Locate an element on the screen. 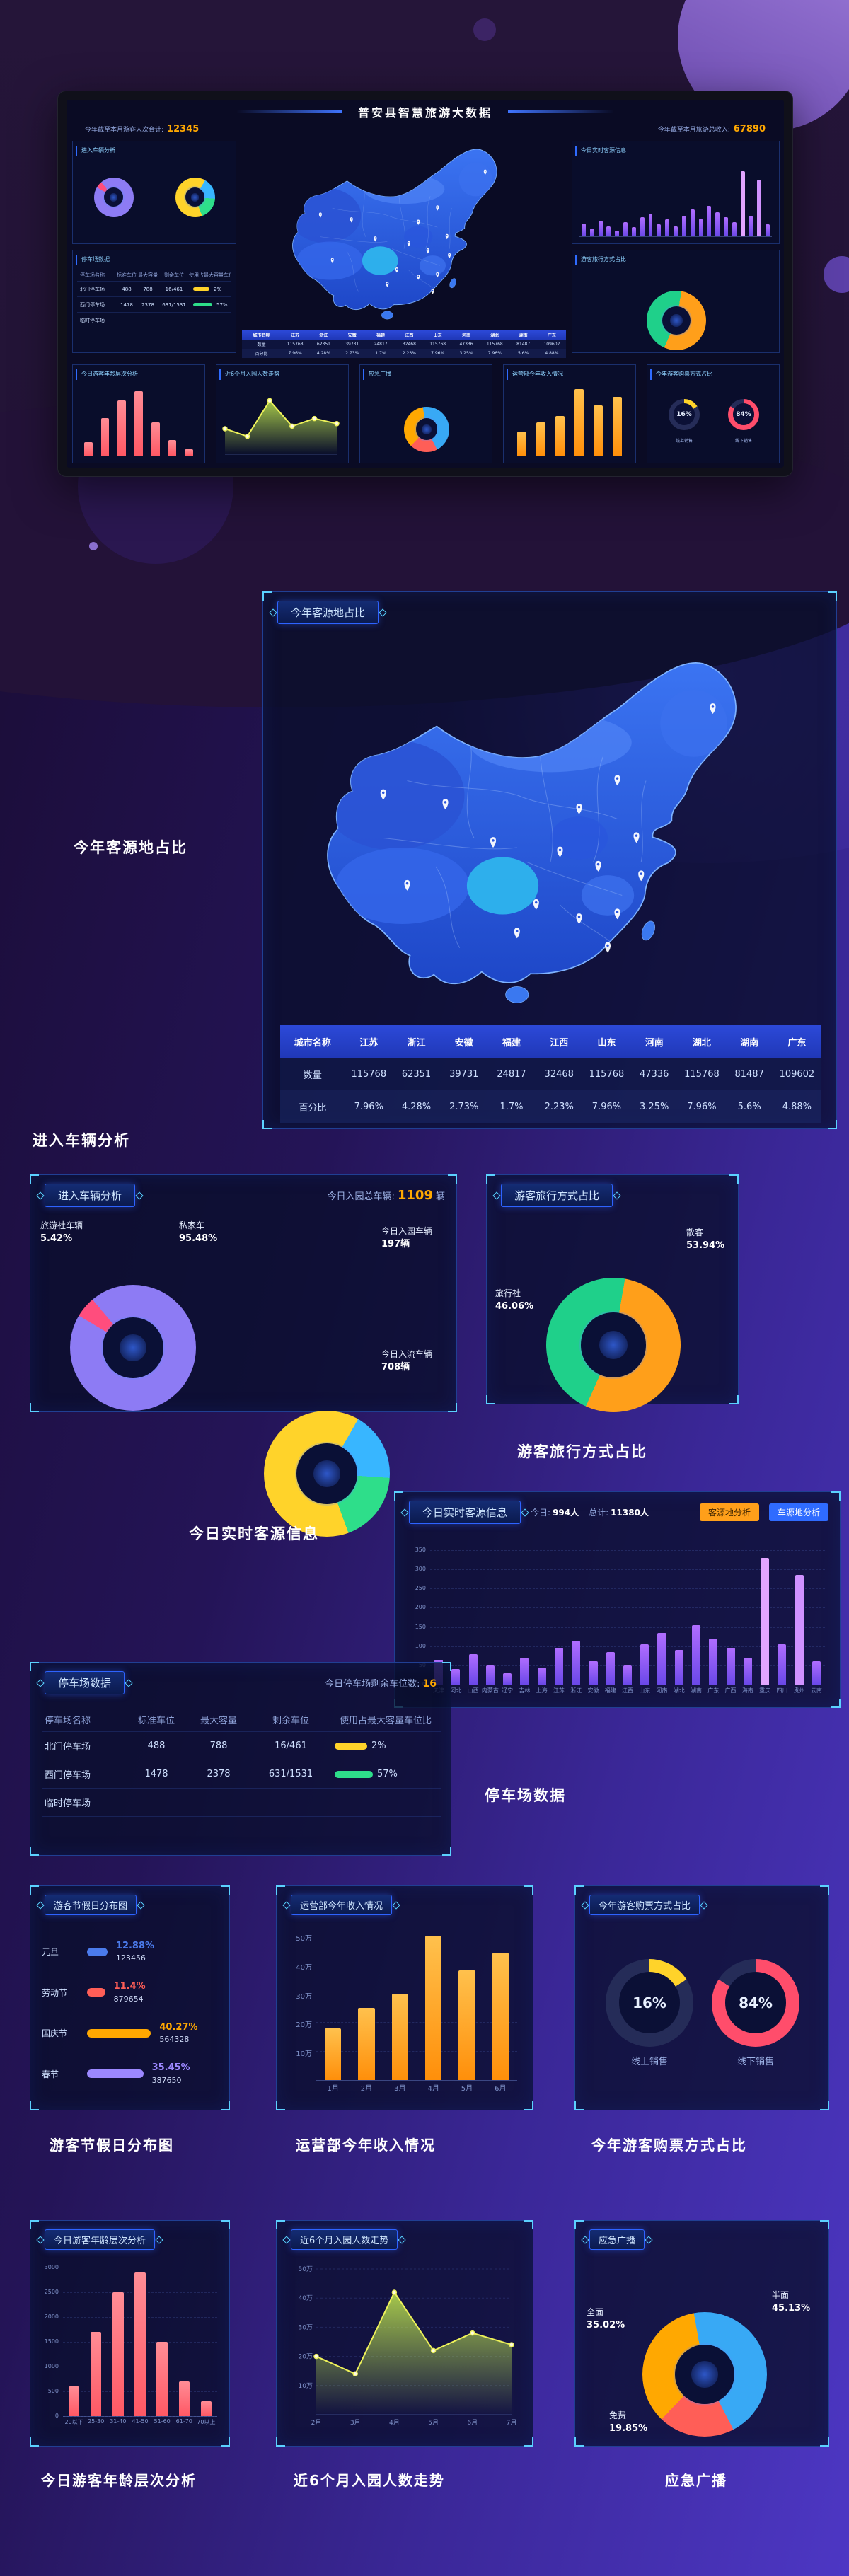  parking-table-row: 西门停车场 1478 2378 631/1531 57% is located at coordinates (242, 1774).